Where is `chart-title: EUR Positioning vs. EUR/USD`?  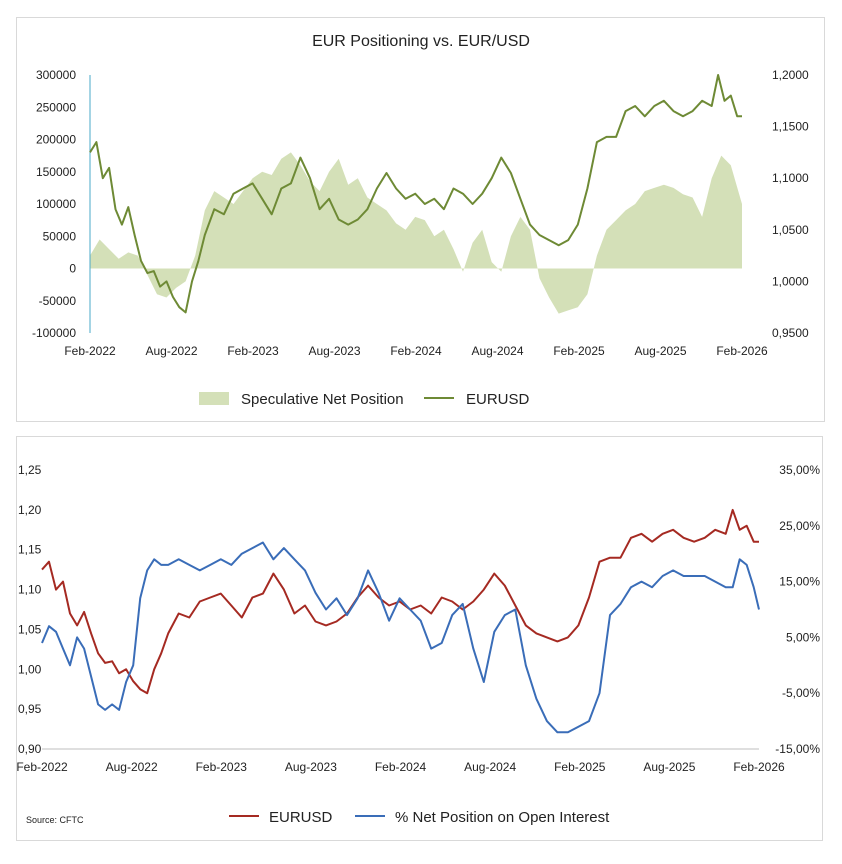
chart-title: EUR Positioning vs. EUR/USD is located at coordinates (421, 41).